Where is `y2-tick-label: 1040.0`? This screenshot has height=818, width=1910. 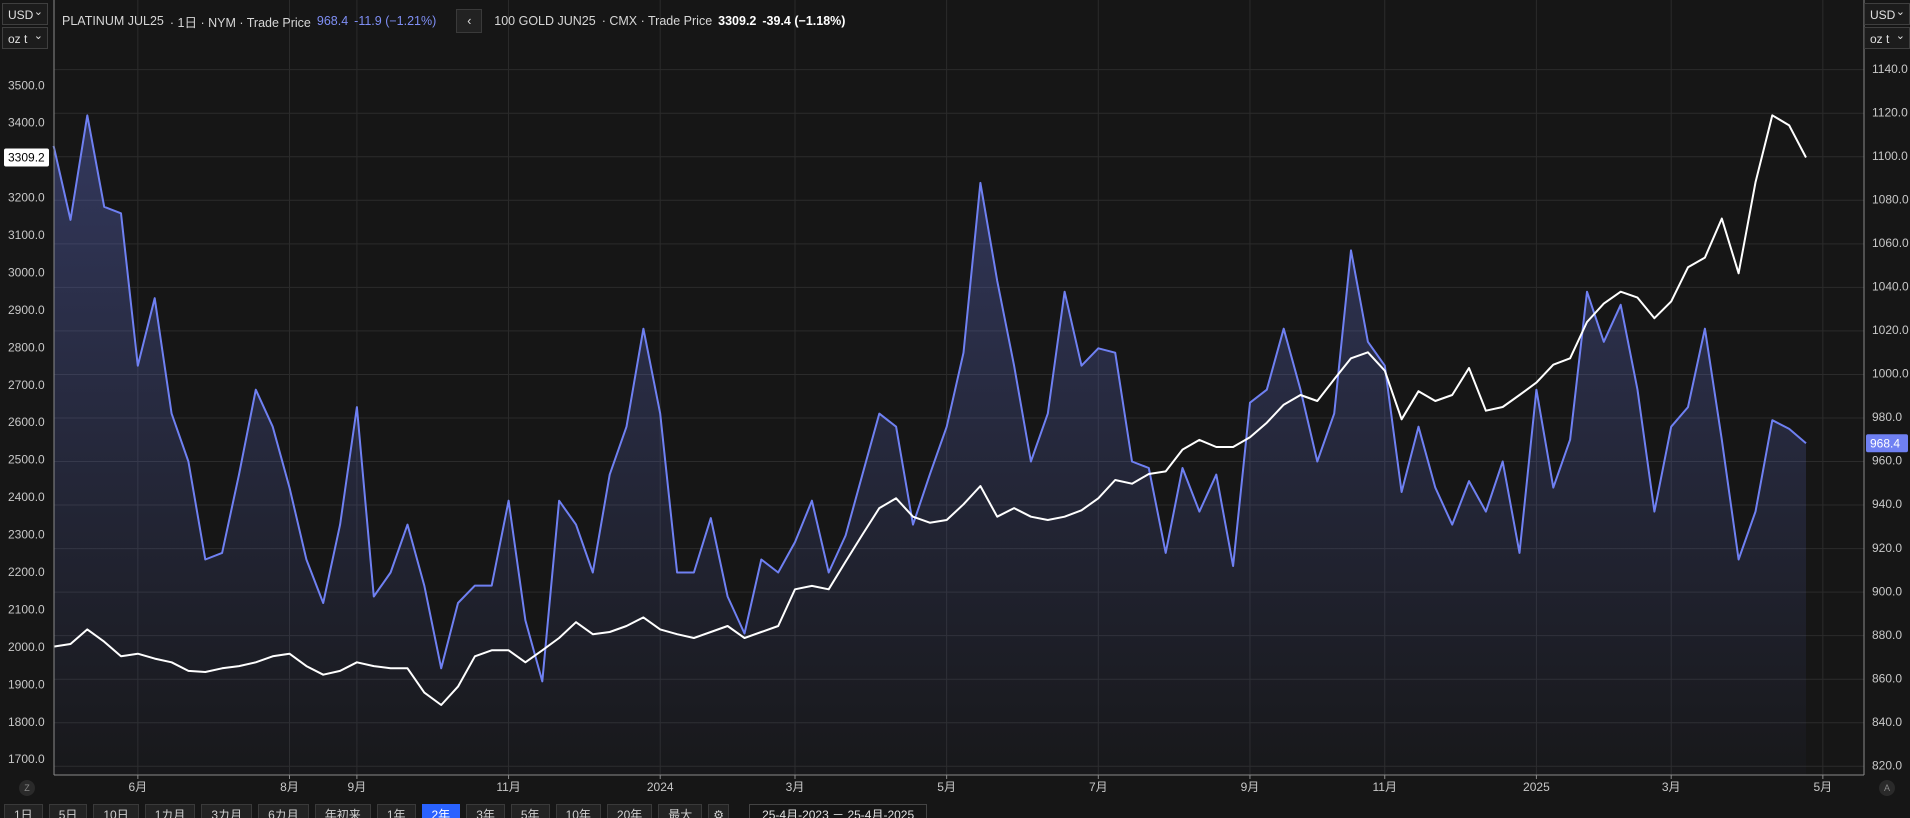
y2-tick-label: 1040.0 is located at coordinates (1890, 287).